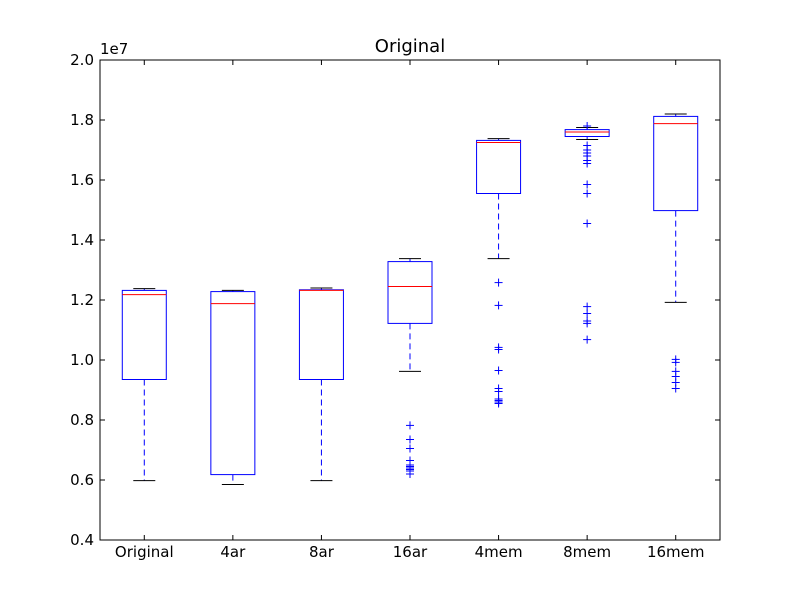 This screenshot has width=800, height=600. I want to click on box-group-16mem, so click(676, 253).